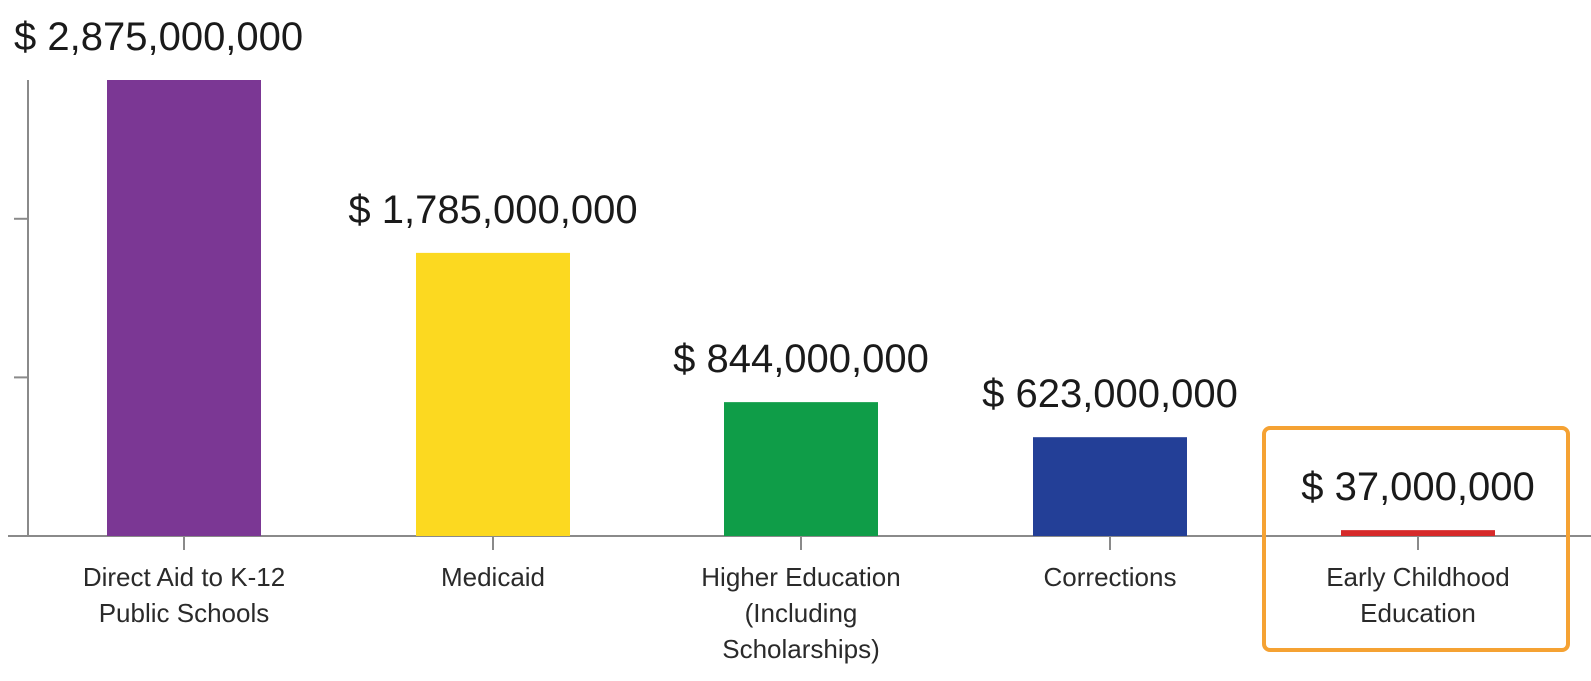  I want to click on category-label-0: Direct Aid to K-12 Public Schools, so click(184, 595).